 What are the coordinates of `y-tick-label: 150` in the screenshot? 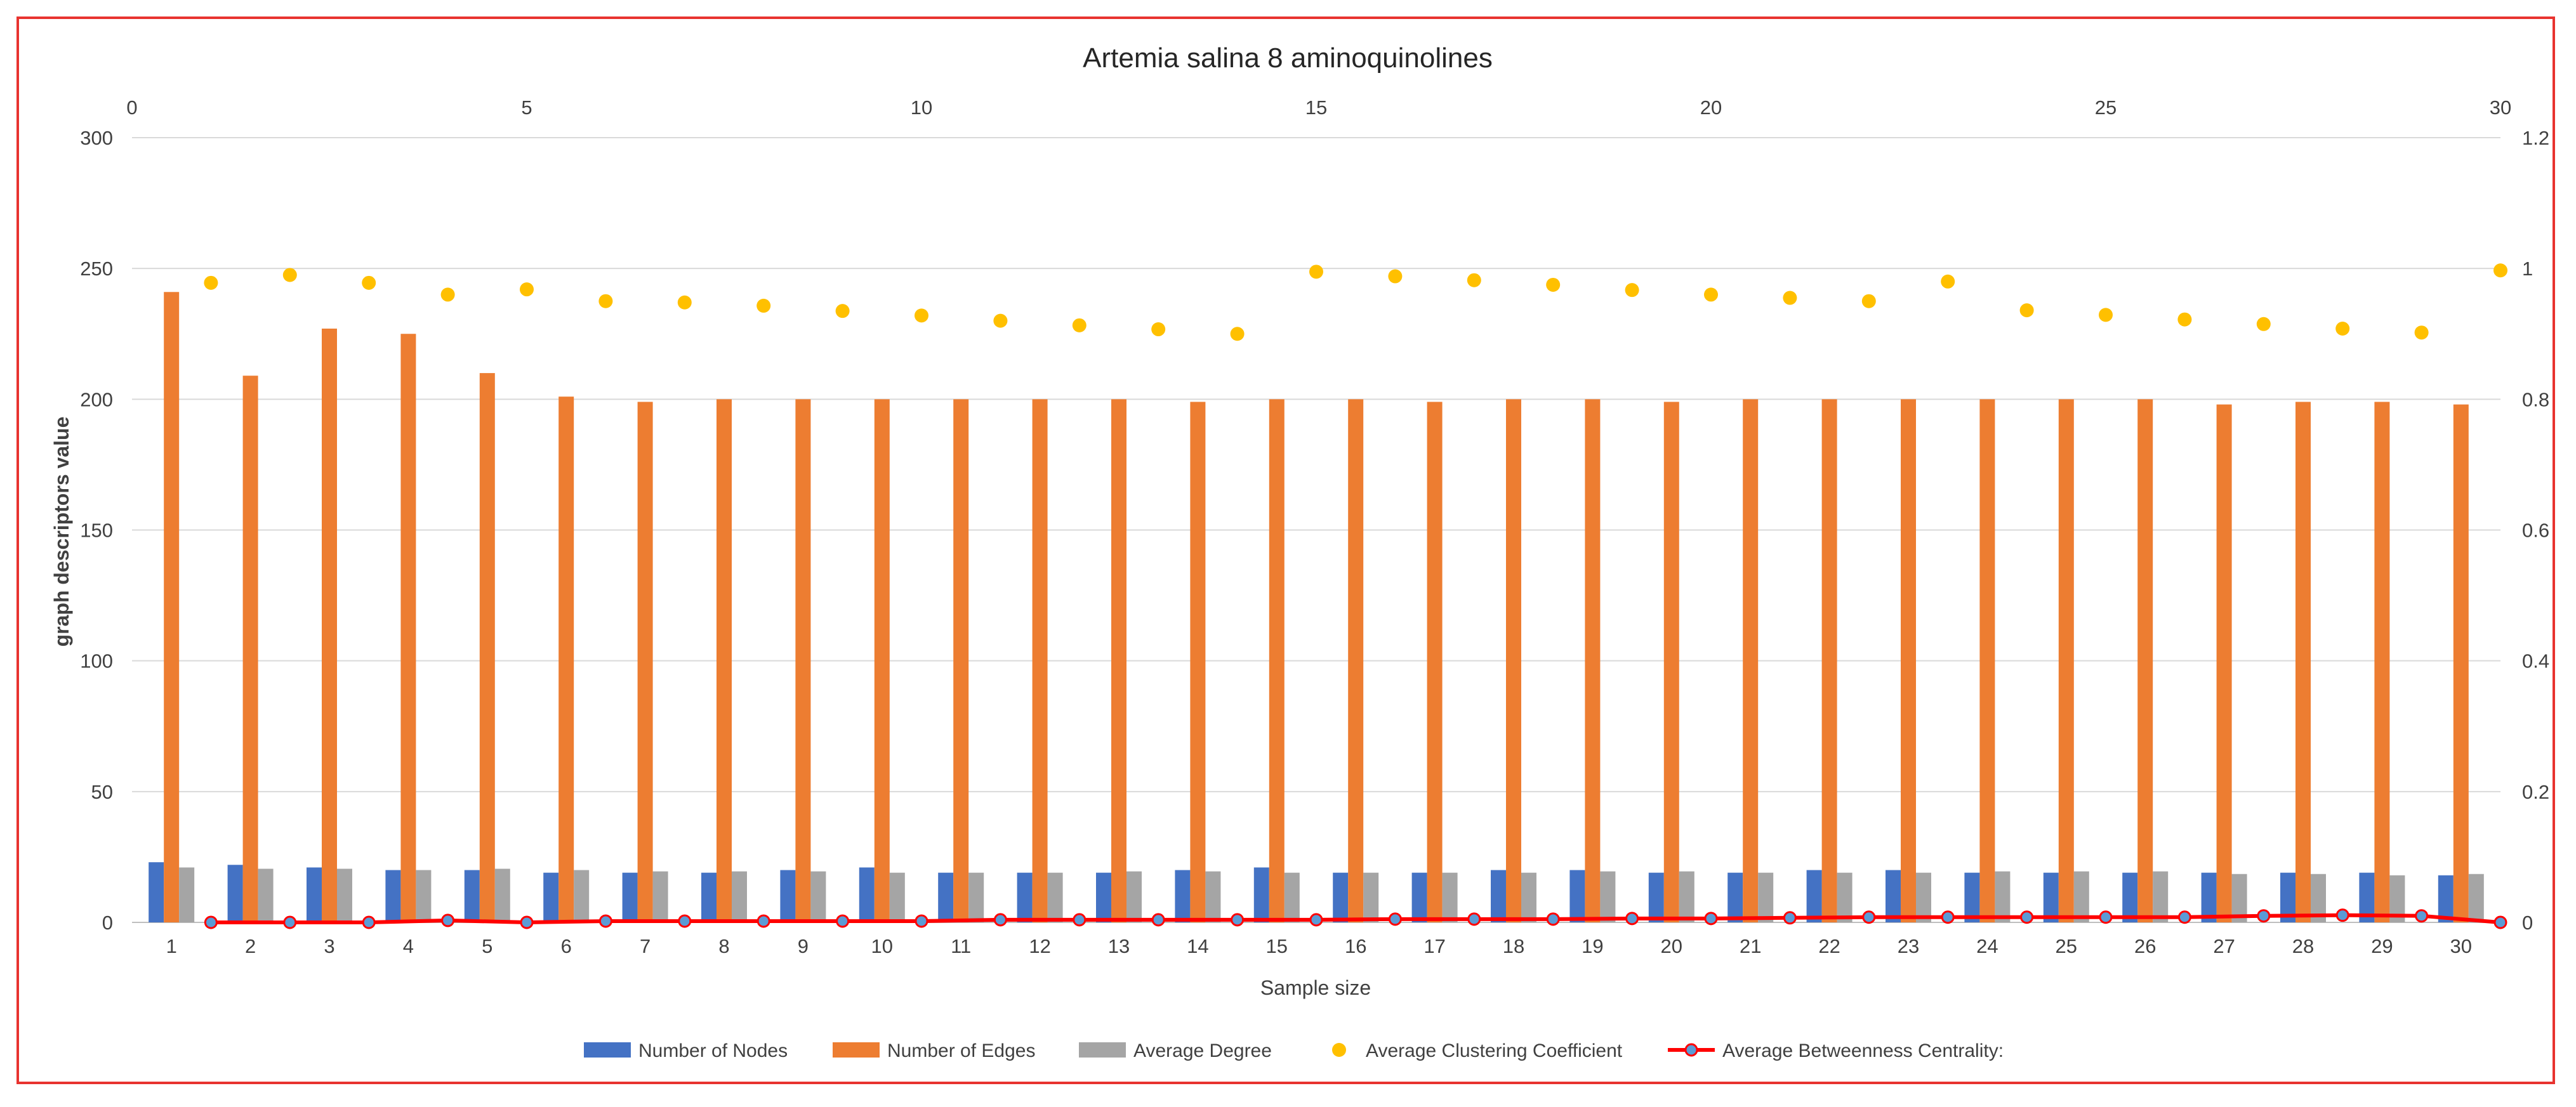 It's located at (96, 531).